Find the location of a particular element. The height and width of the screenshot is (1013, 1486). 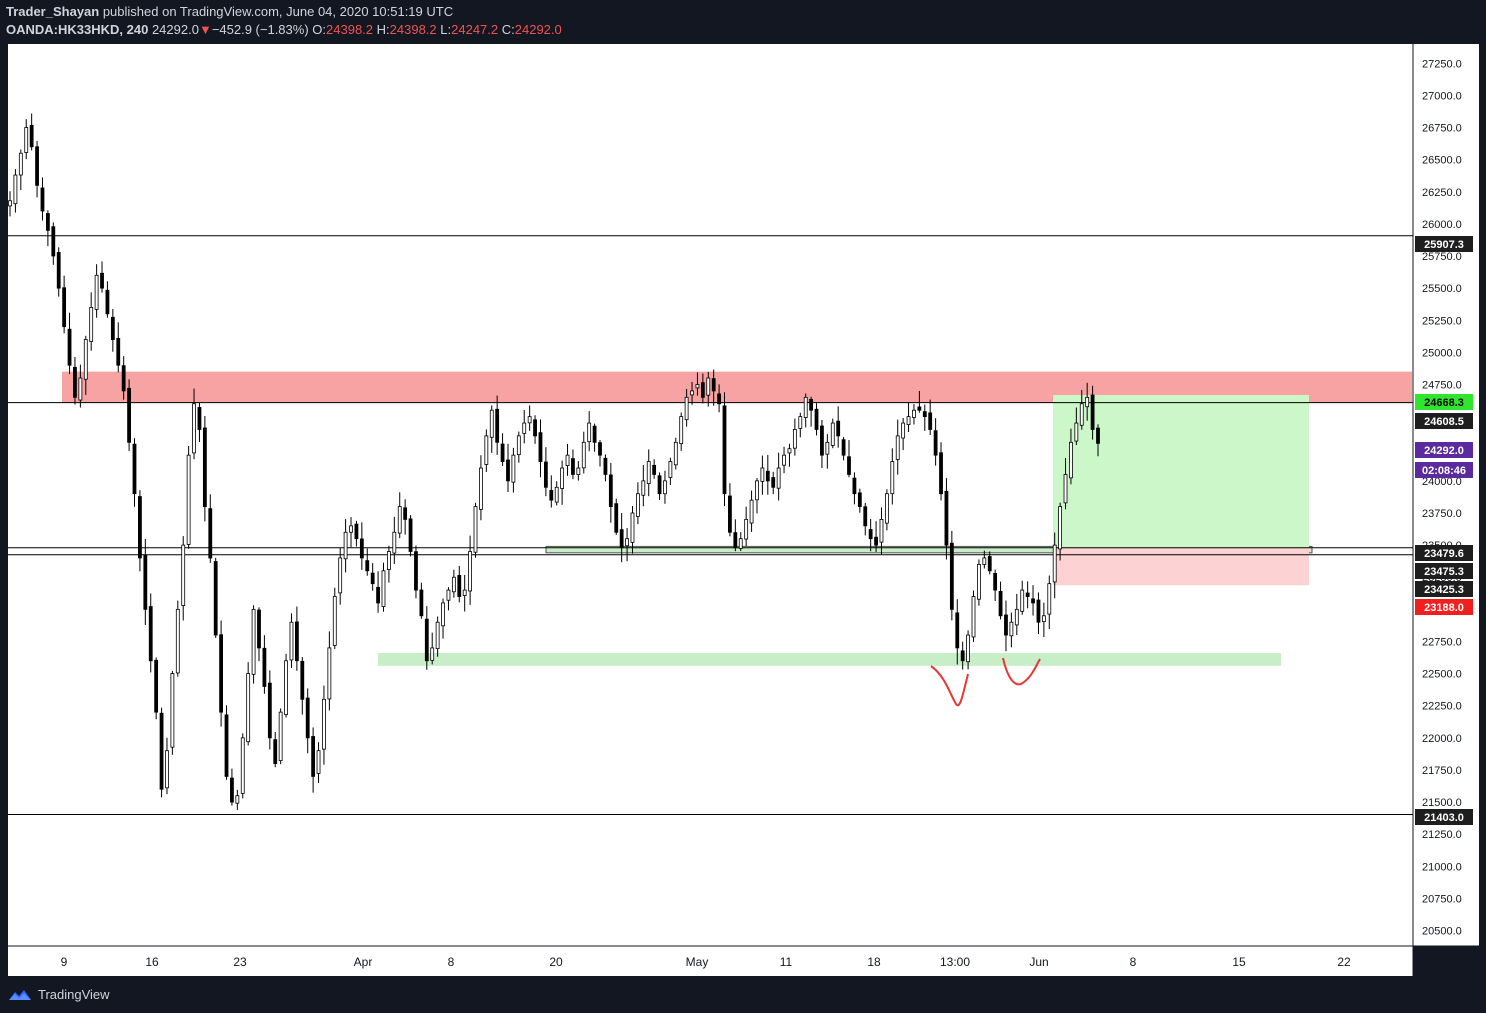

price-tick: 21750.0 is located at coordinates (1442, 771).